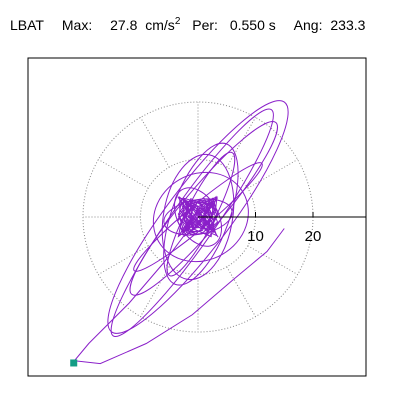  What do you see at coordinates (252, 25) in the screenshot?
I see `period-value: 0.550 s` at bounding box center [252, 25].